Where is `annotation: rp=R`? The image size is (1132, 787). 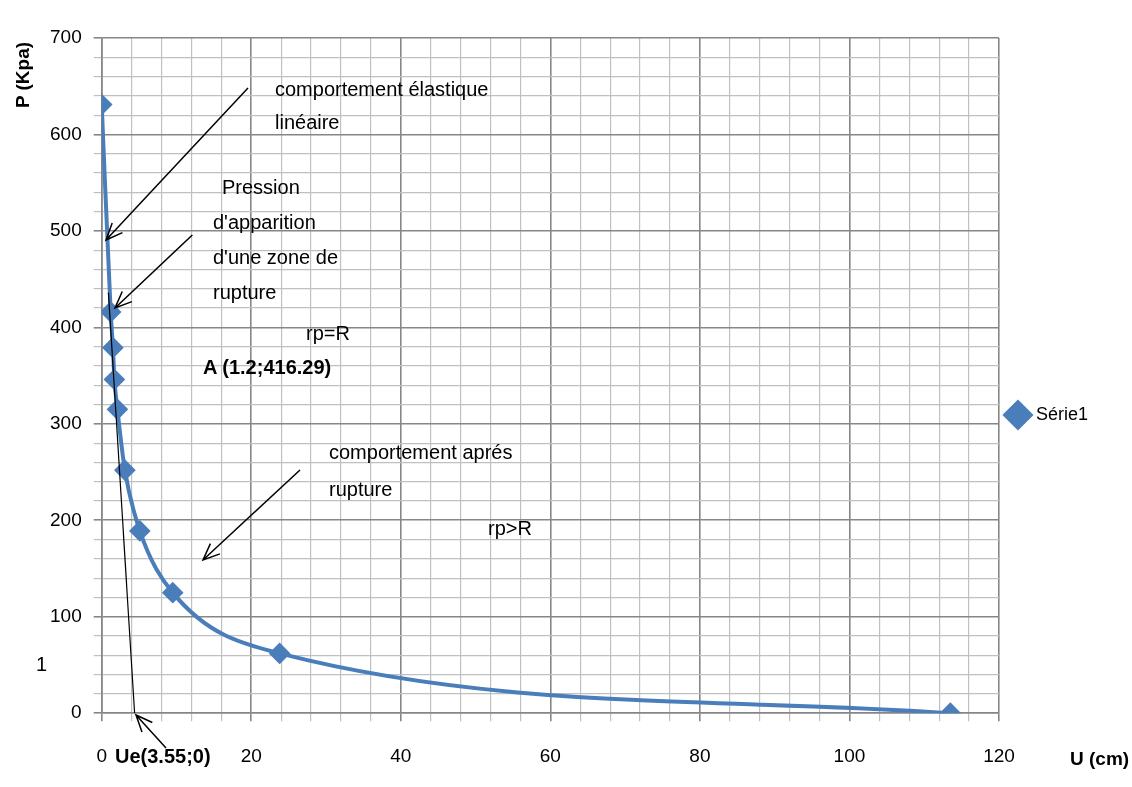
annotation: rp=R is located at coordinates (328, 332).